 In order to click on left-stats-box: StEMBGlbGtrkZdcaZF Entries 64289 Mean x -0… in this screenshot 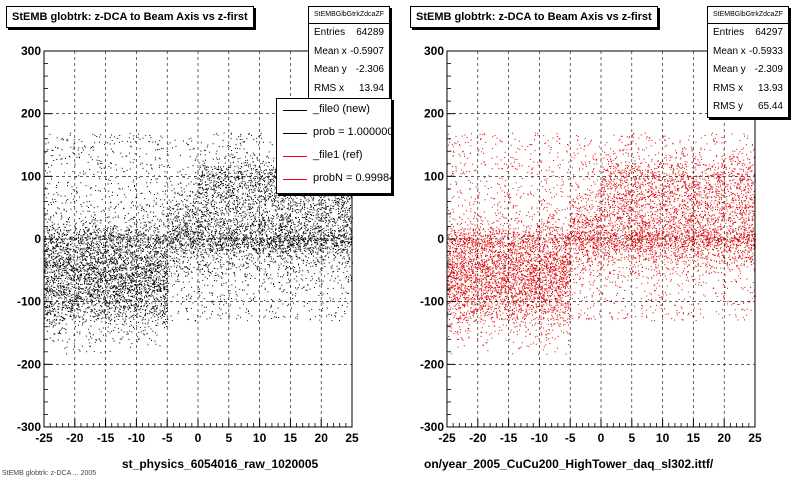, I will do `click(349, 52)`.